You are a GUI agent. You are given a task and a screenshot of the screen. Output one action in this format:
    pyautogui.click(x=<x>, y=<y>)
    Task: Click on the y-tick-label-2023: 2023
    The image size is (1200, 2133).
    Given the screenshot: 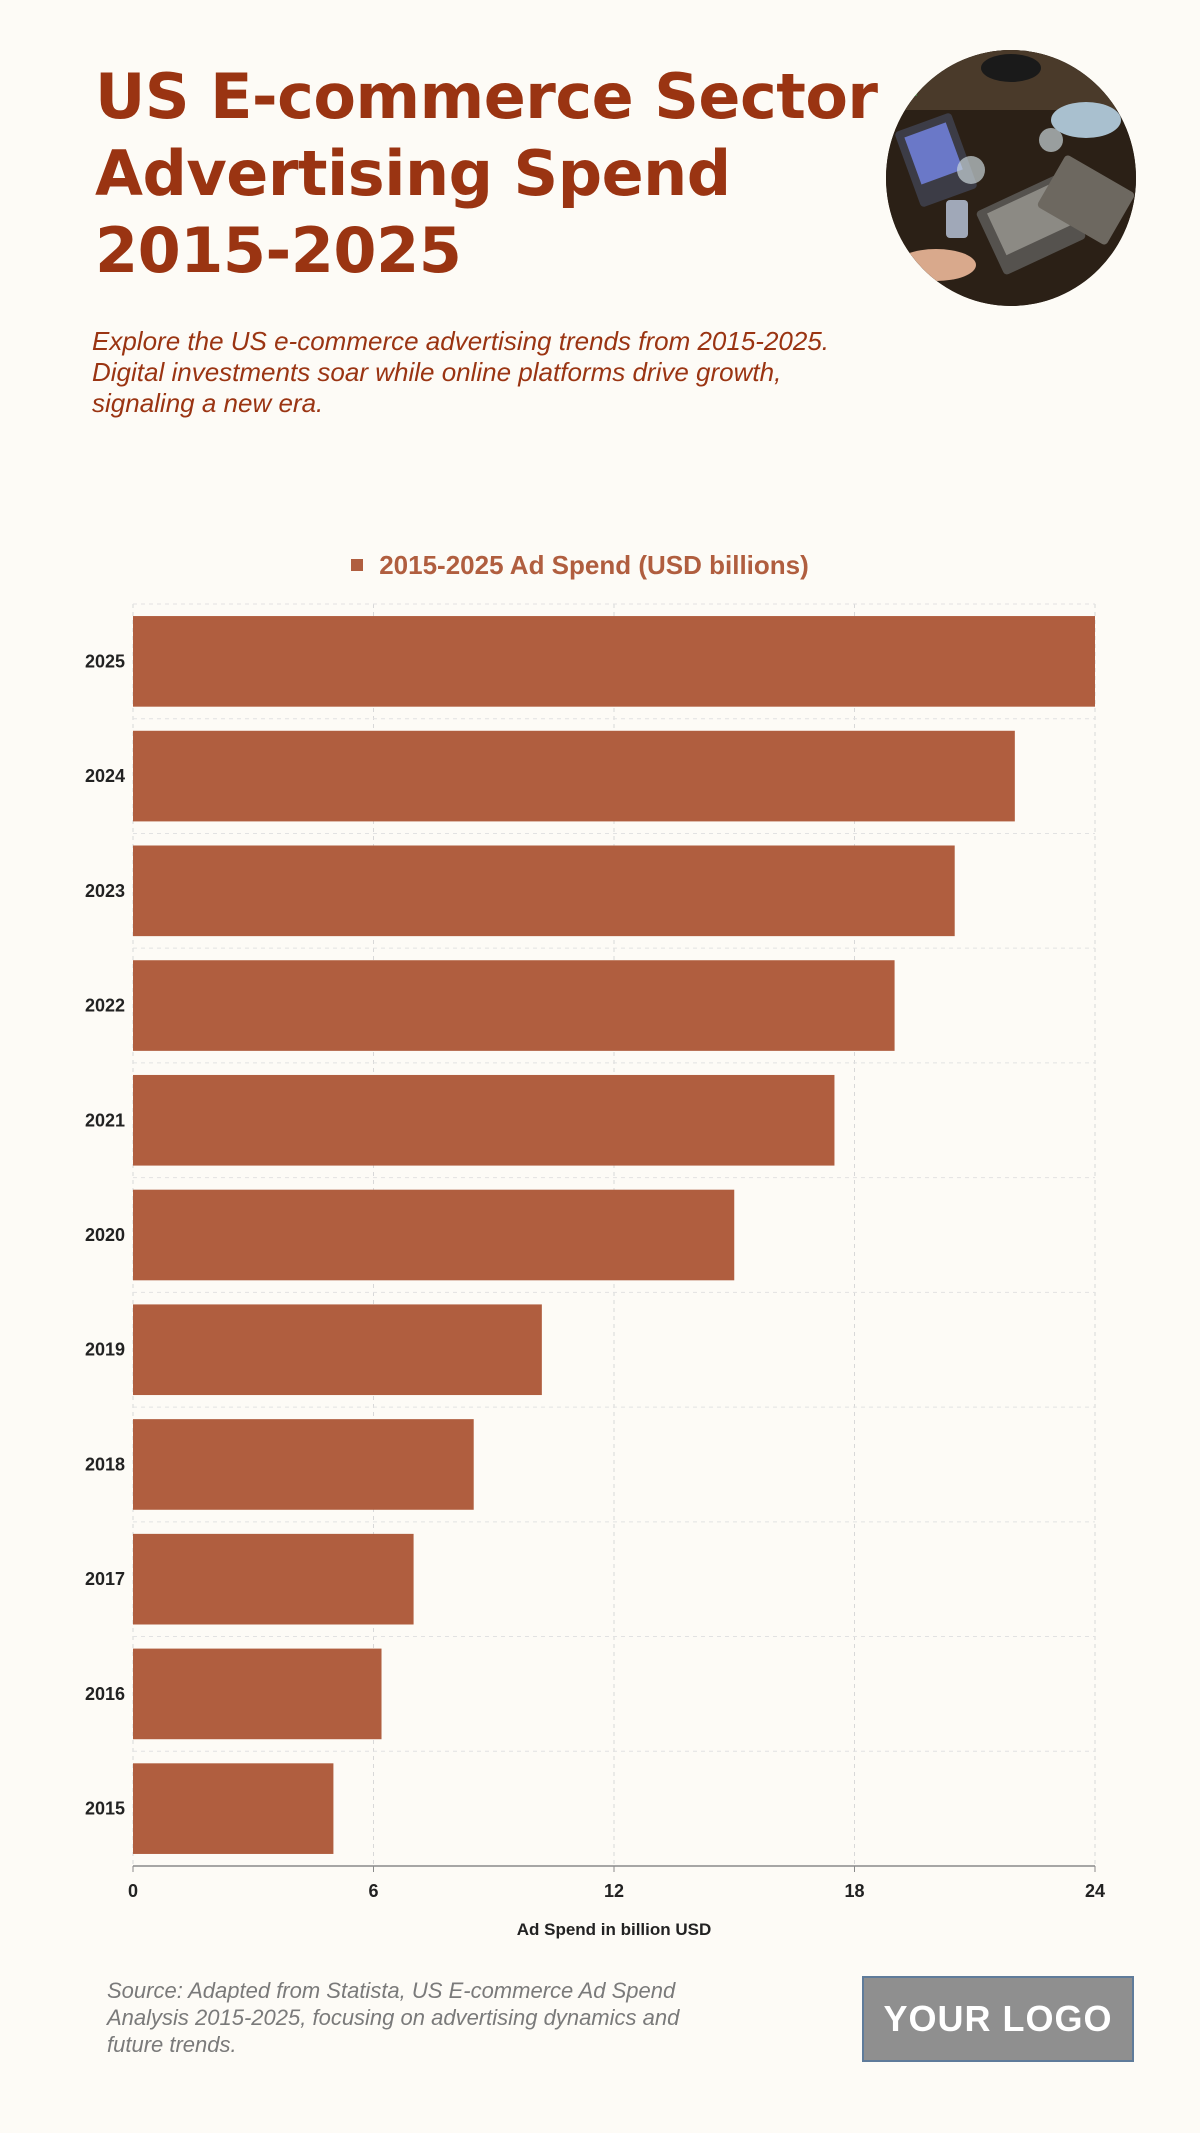 What is the action you would take?
    pyautogui.click(x=105, y=891)
    